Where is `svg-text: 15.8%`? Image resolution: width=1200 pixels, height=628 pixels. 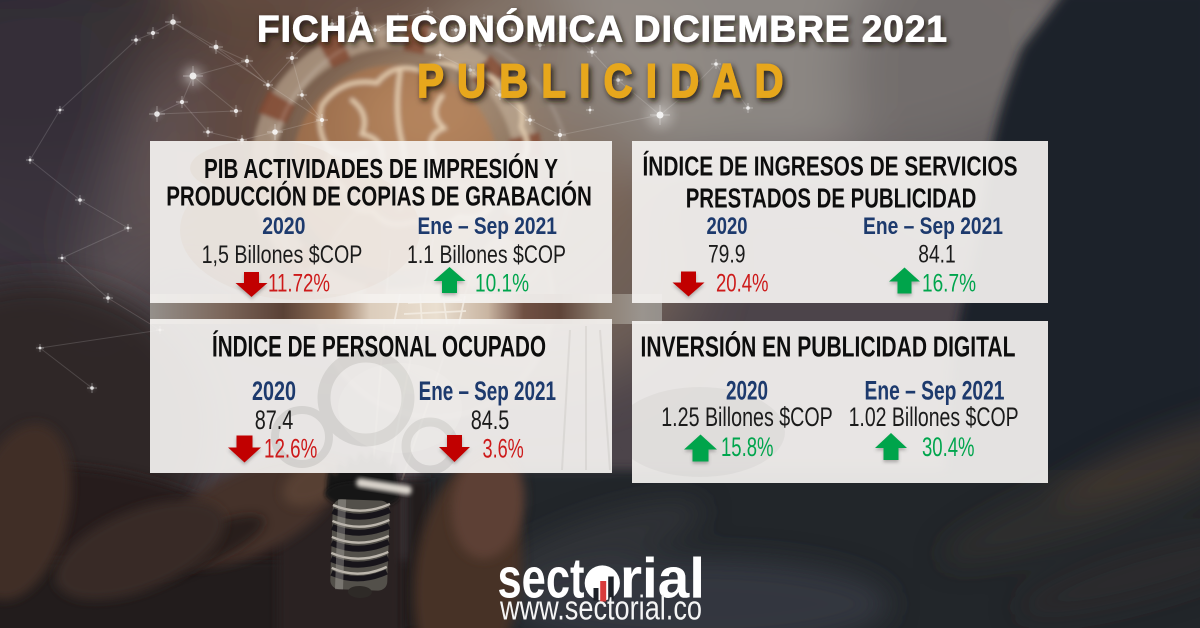
svg-text: 15.8% is located at coordinates (747, 447).